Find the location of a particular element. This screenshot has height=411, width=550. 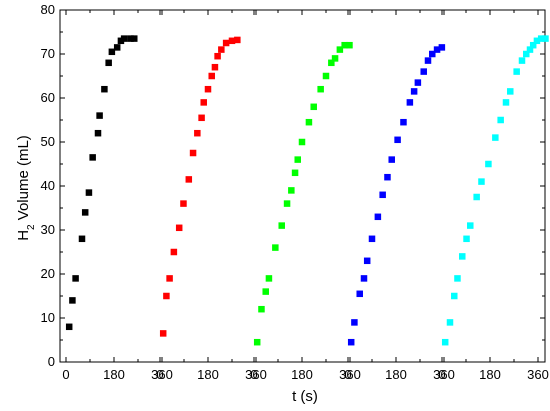

y-tick-label: 10 is located at coordinates (48, 317).